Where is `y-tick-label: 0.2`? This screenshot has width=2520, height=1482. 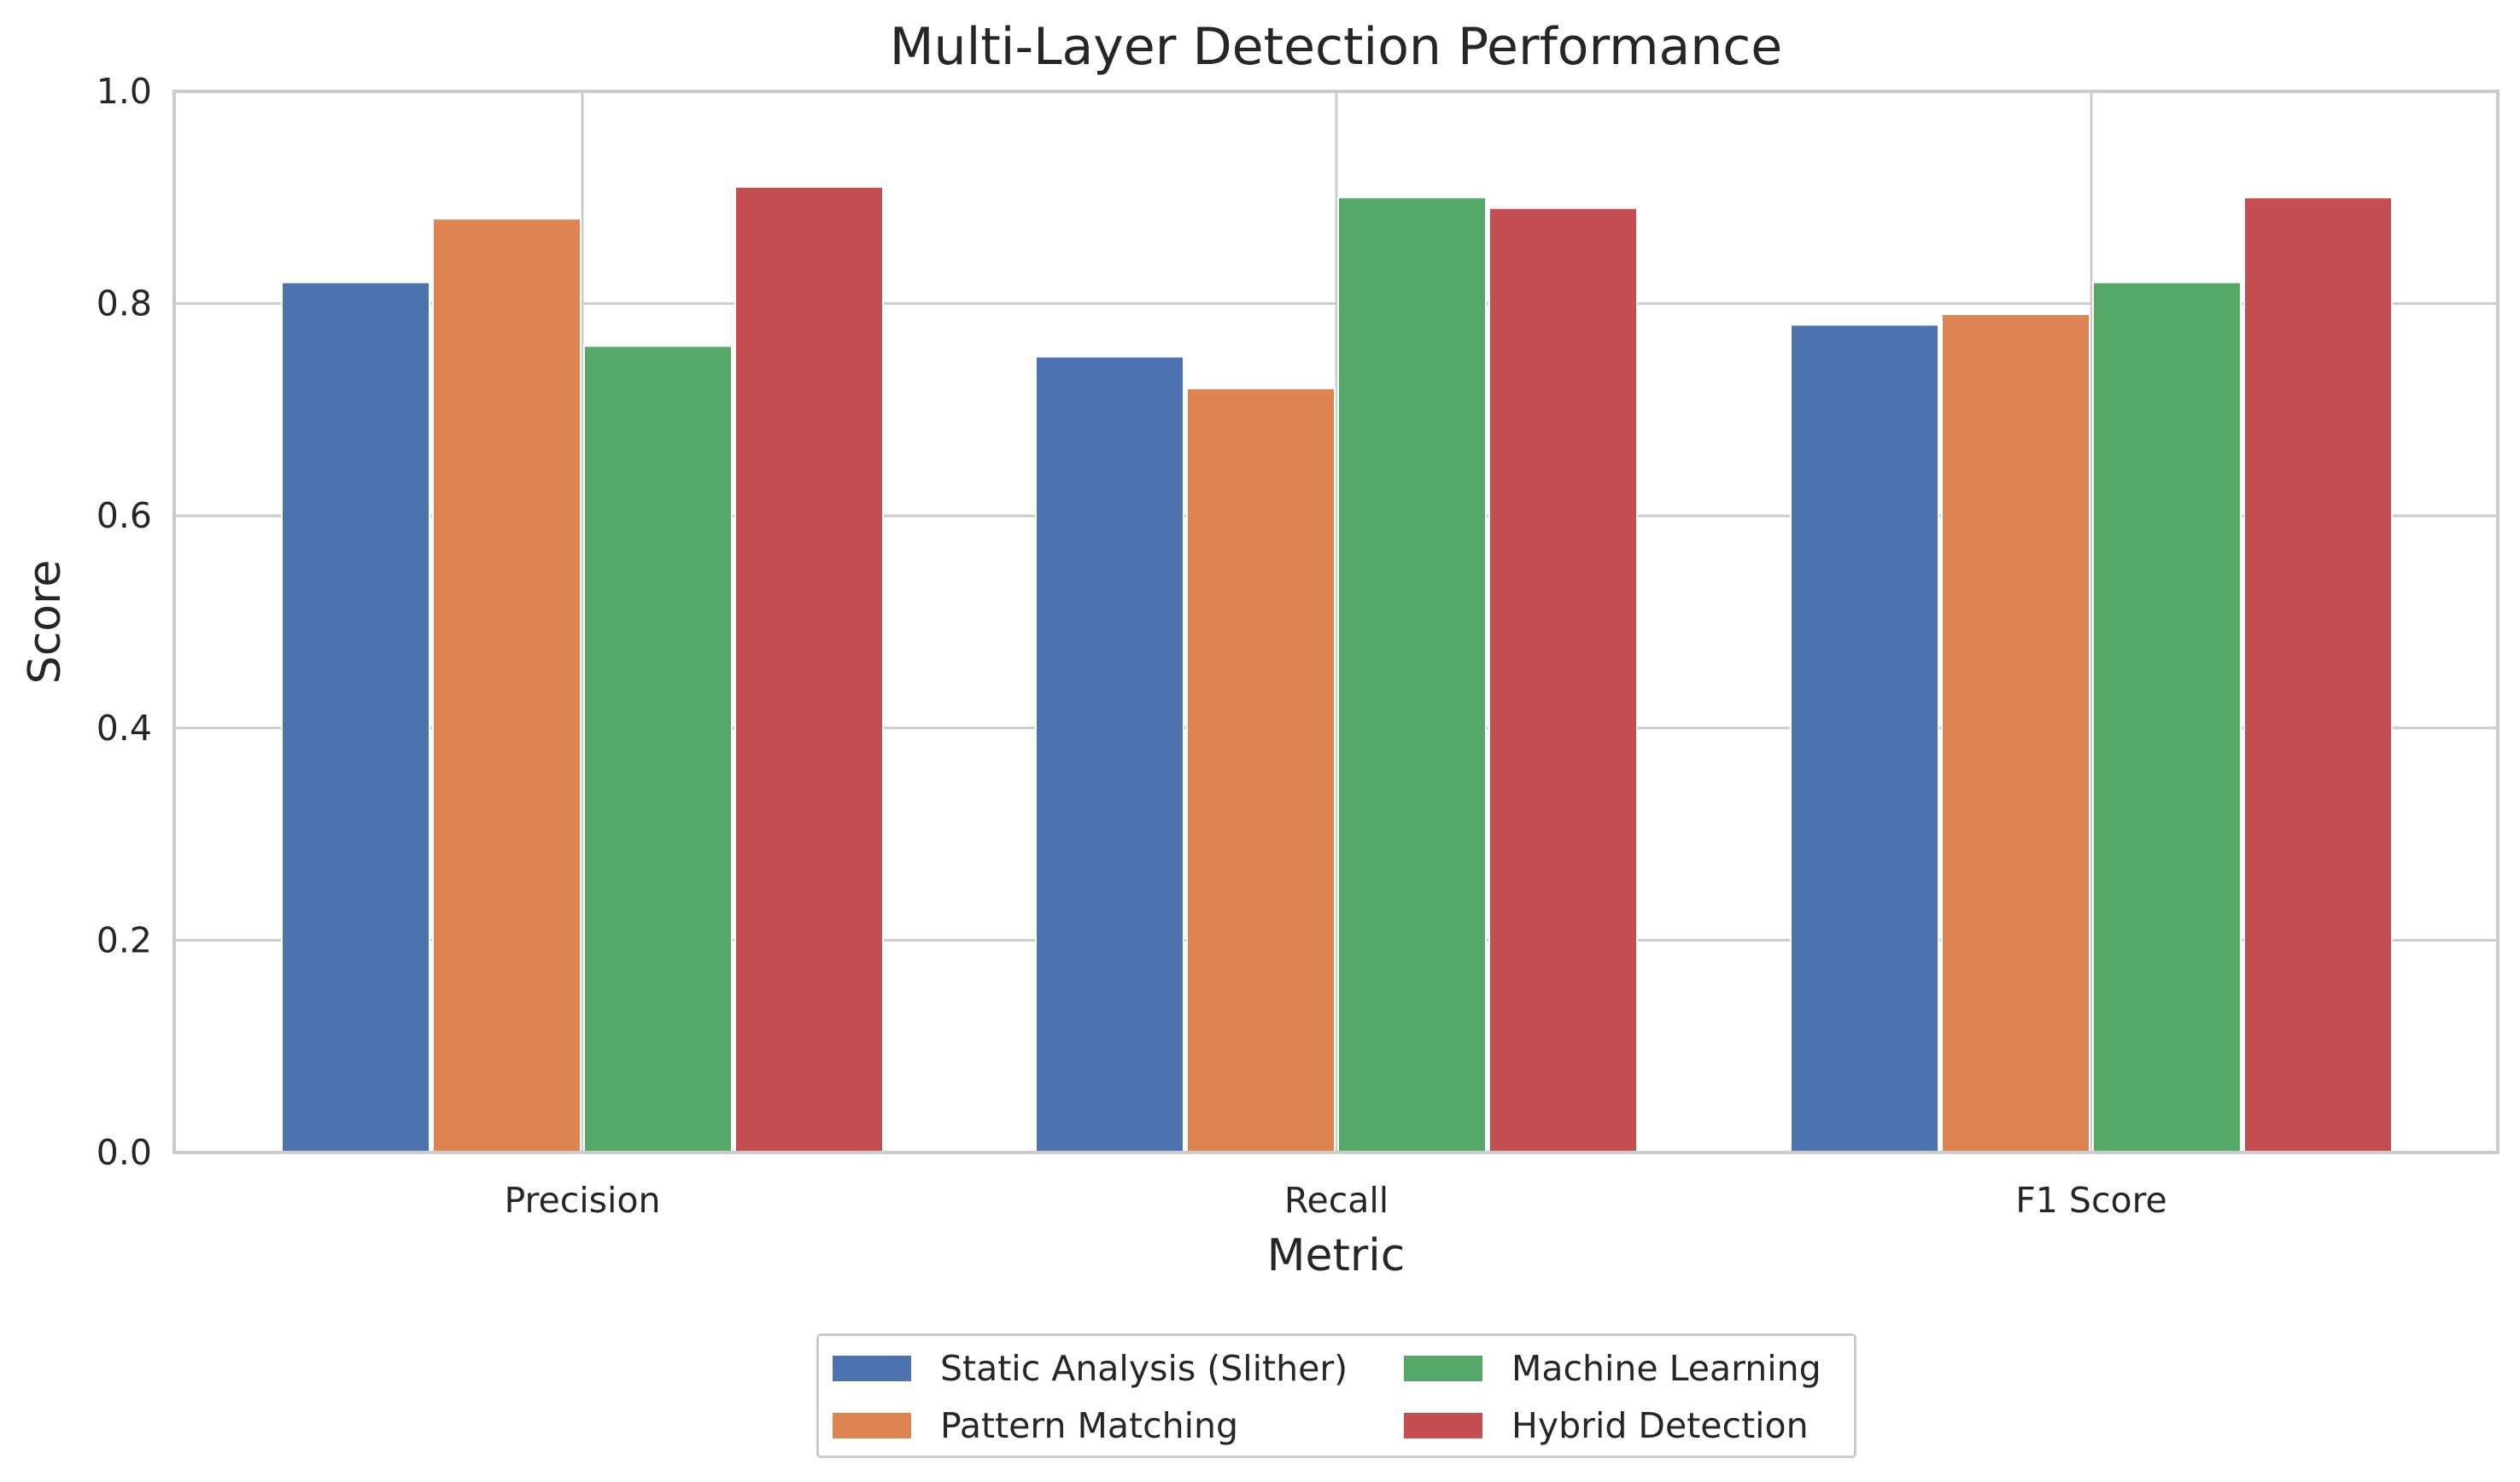 y-tick-label: 0.2 is located at coordinates (124, 939).